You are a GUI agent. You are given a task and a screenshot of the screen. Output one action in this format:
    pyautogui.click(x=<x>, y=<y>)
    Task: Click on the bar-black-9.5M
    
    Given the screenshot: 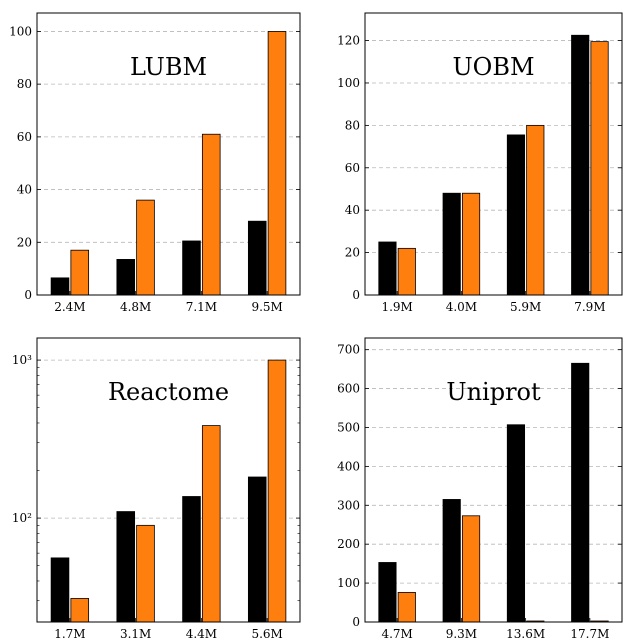 What is the action you would take?
    pyautogui.click(x=257, y=258)
    